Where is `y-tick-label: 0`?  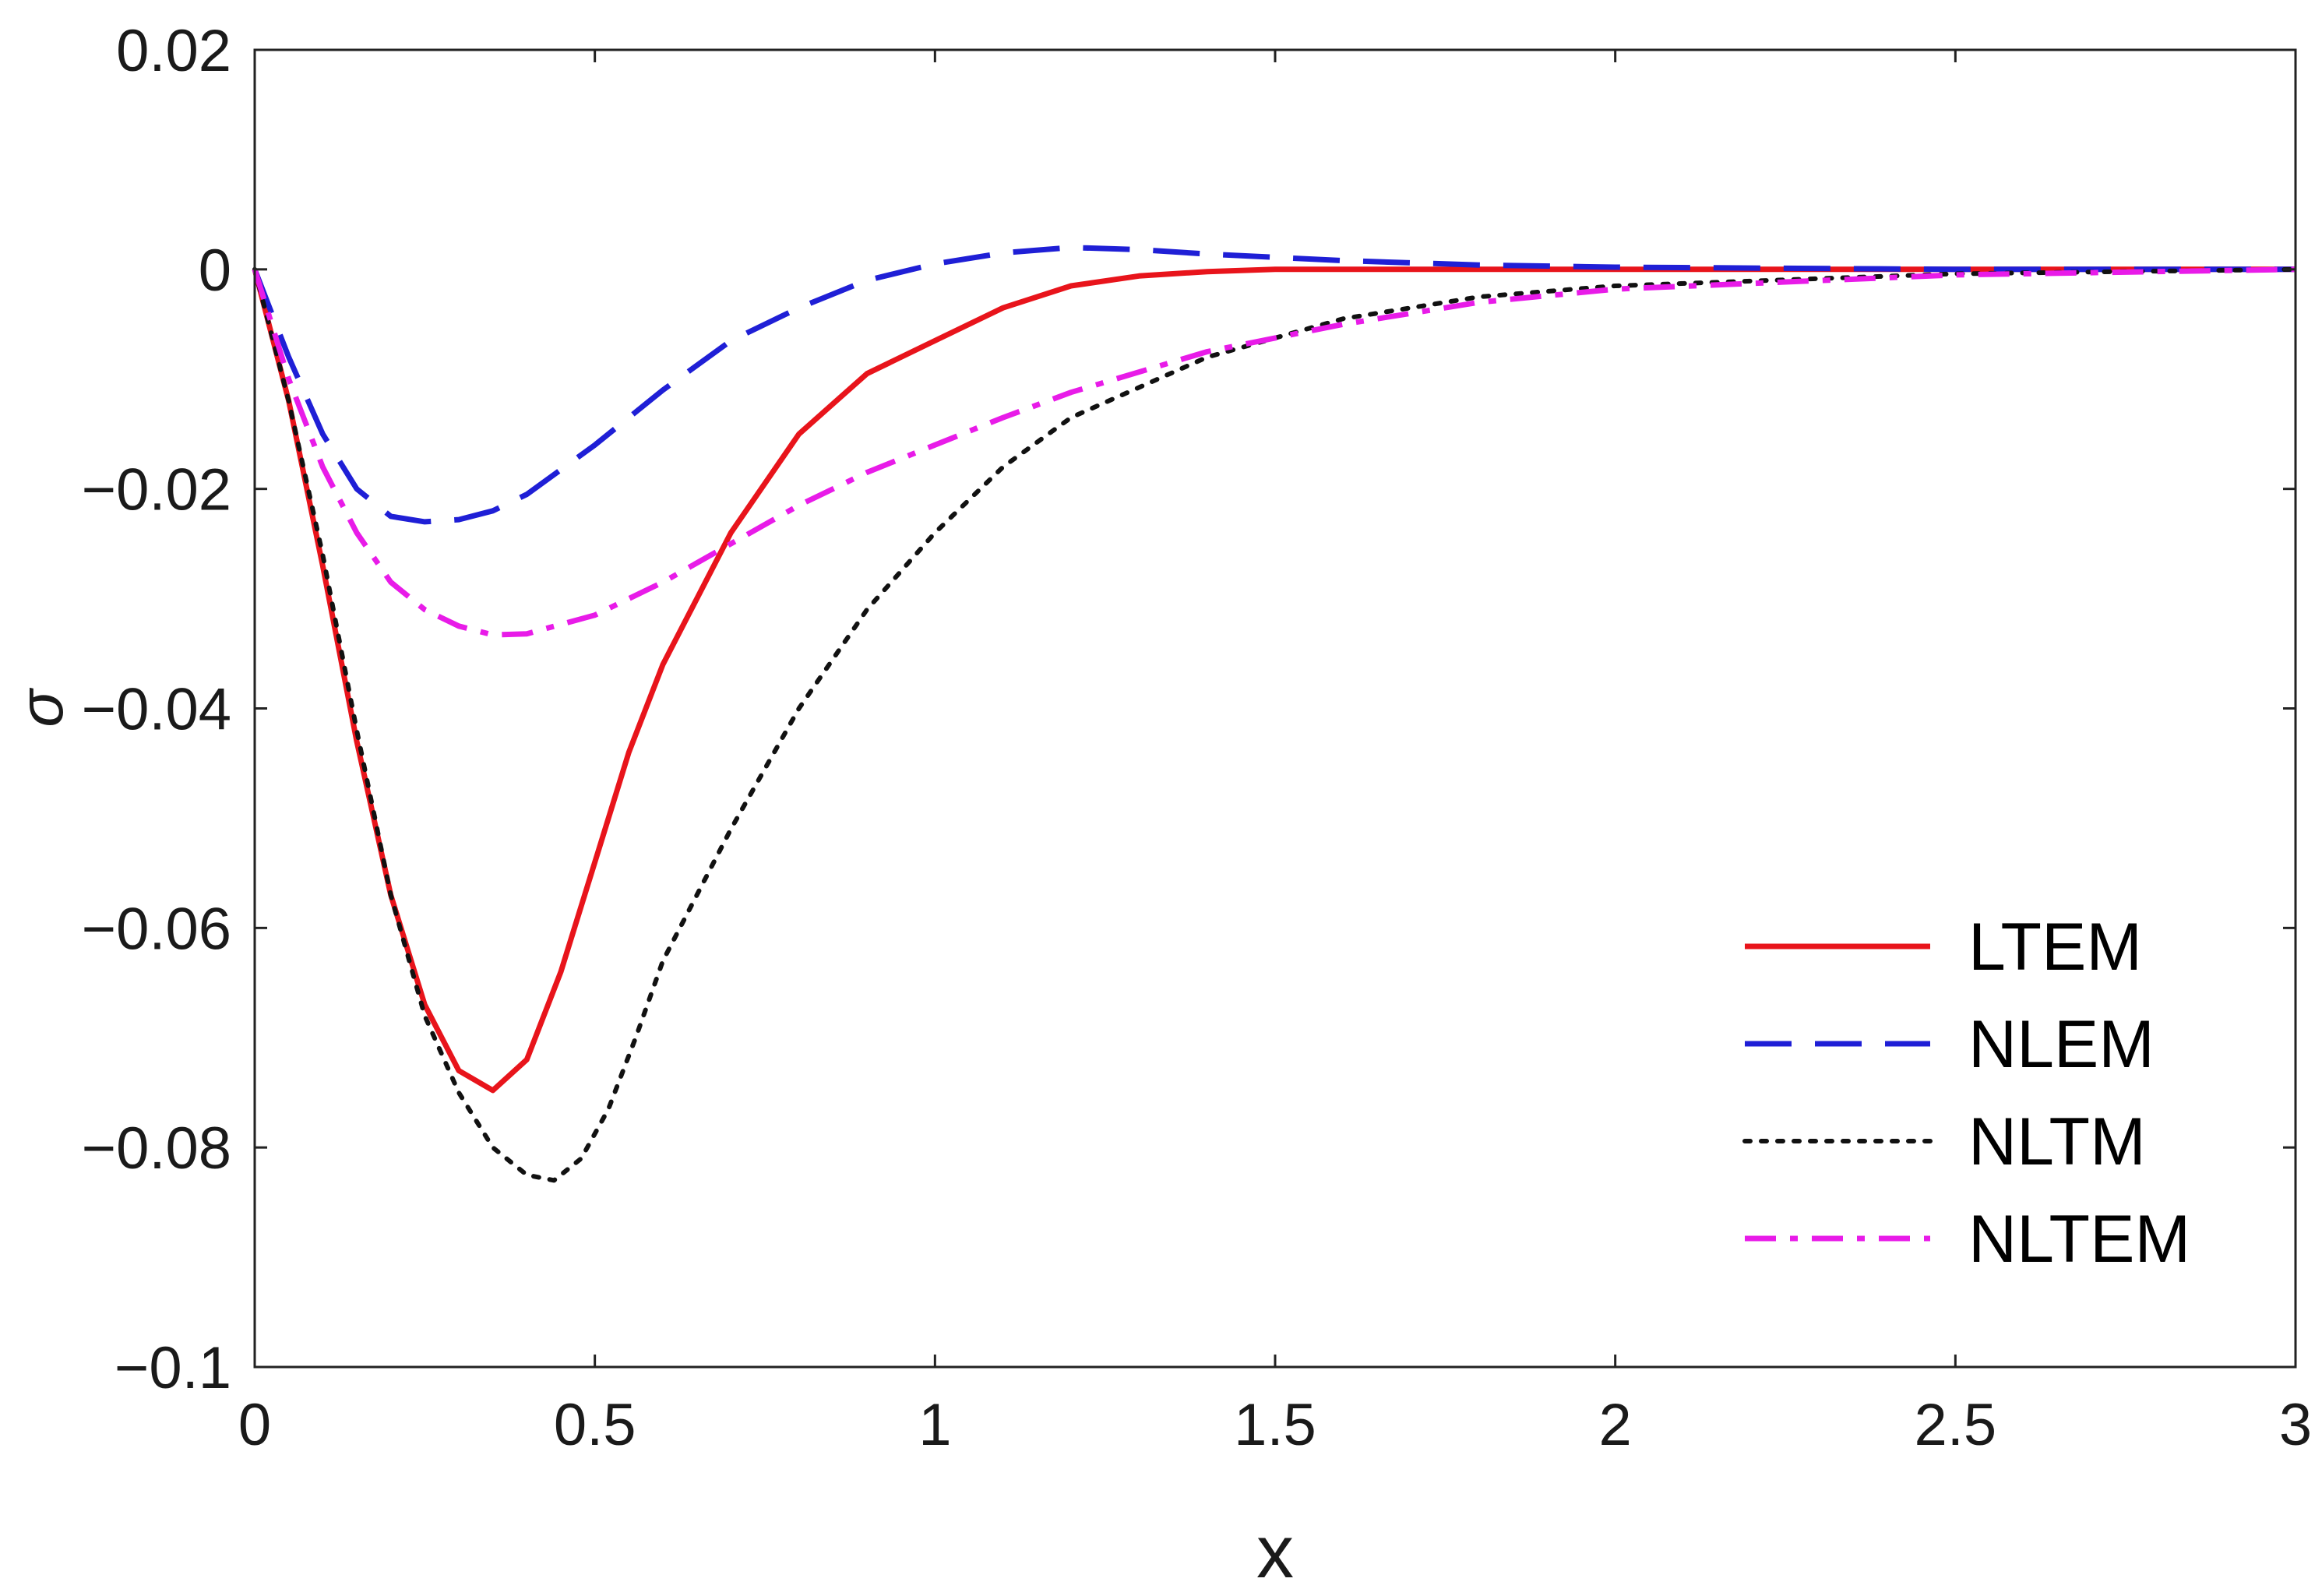 y-tick-label: 0 is located at coordinates (215, 271).